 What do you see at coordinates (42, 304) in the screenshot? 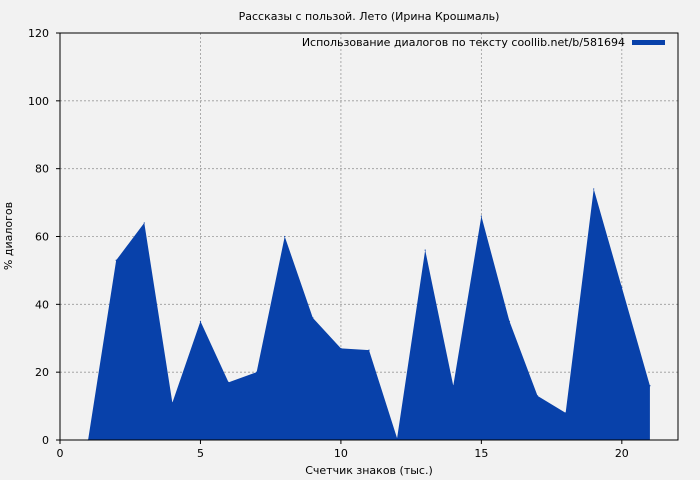
I see `y-tick-label: 40` at bounding box center [42, 304].